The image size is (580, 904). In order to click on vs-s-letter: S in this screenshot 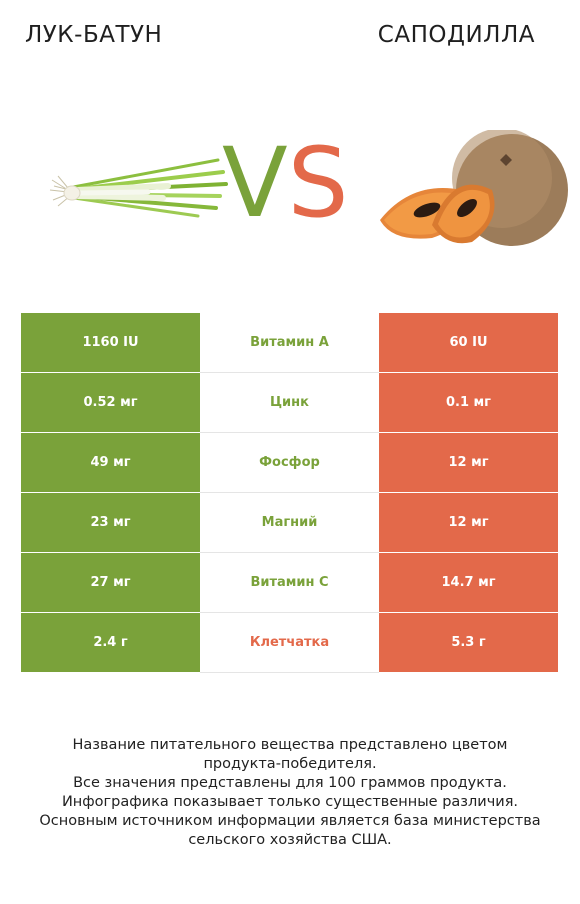, I will do `click(318, 183)`.